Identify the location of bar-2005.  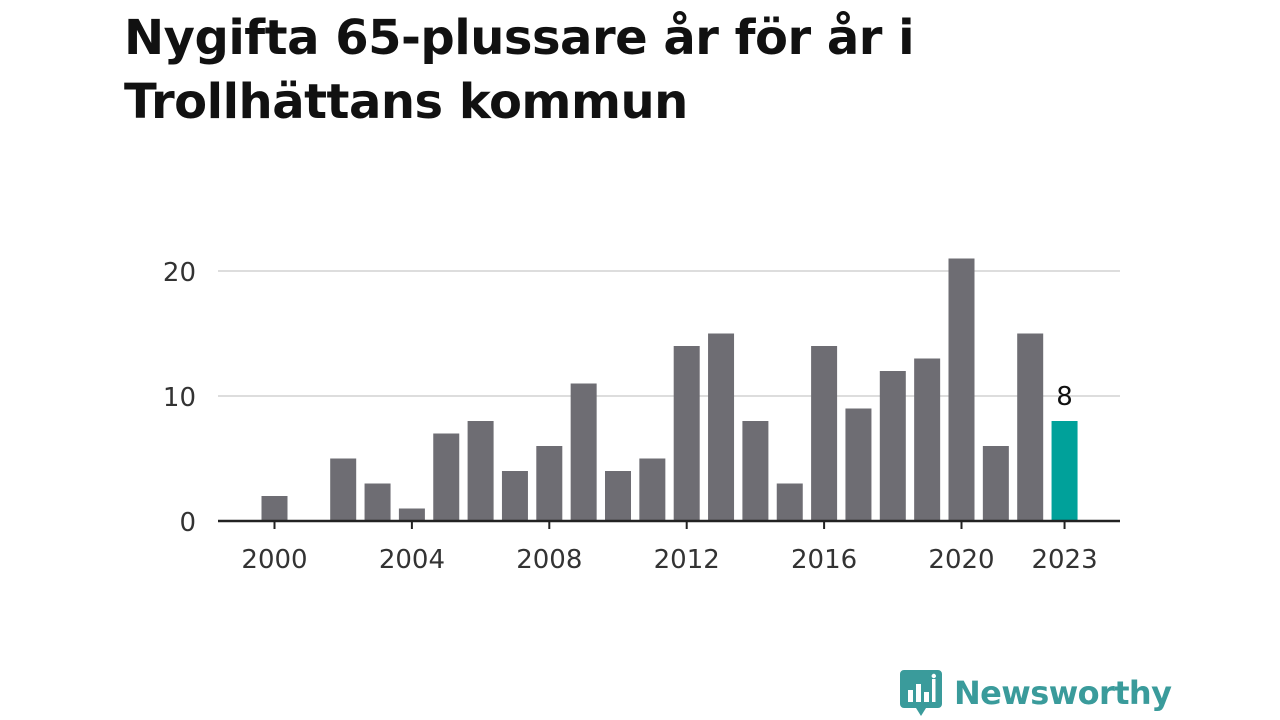
(446, 477).